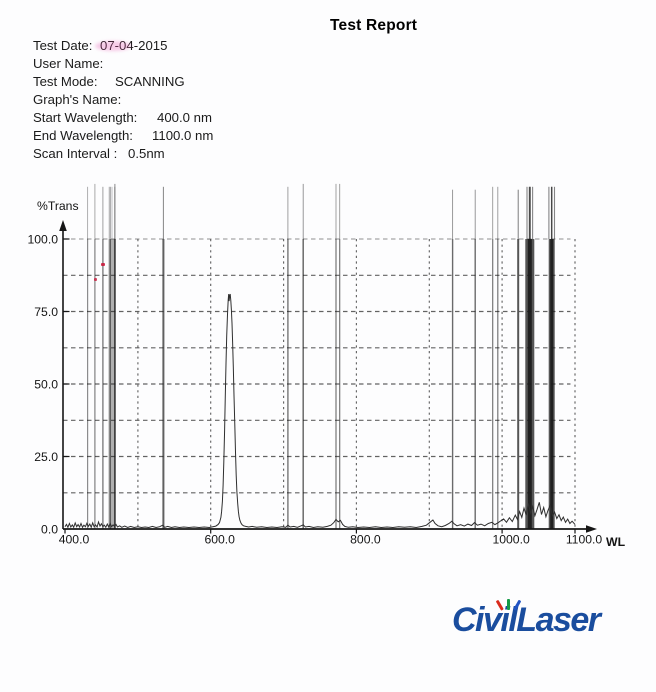  Describe the element at coordinates (63, 45) in the screenshot. I see `field-label: Test Date:` at that location.